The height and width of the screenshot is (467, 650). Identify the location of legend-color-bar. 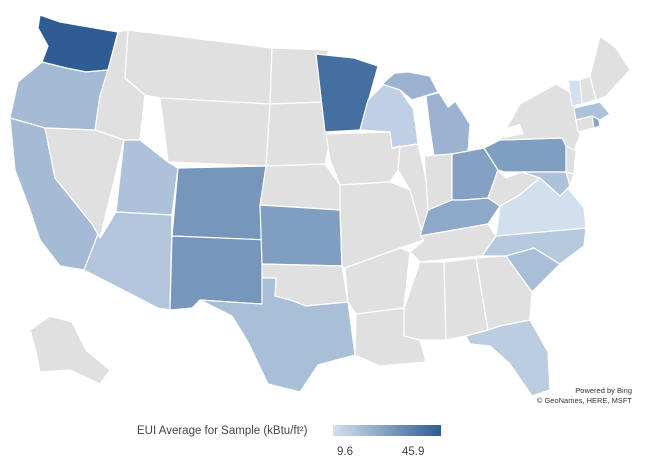
(387, 430).